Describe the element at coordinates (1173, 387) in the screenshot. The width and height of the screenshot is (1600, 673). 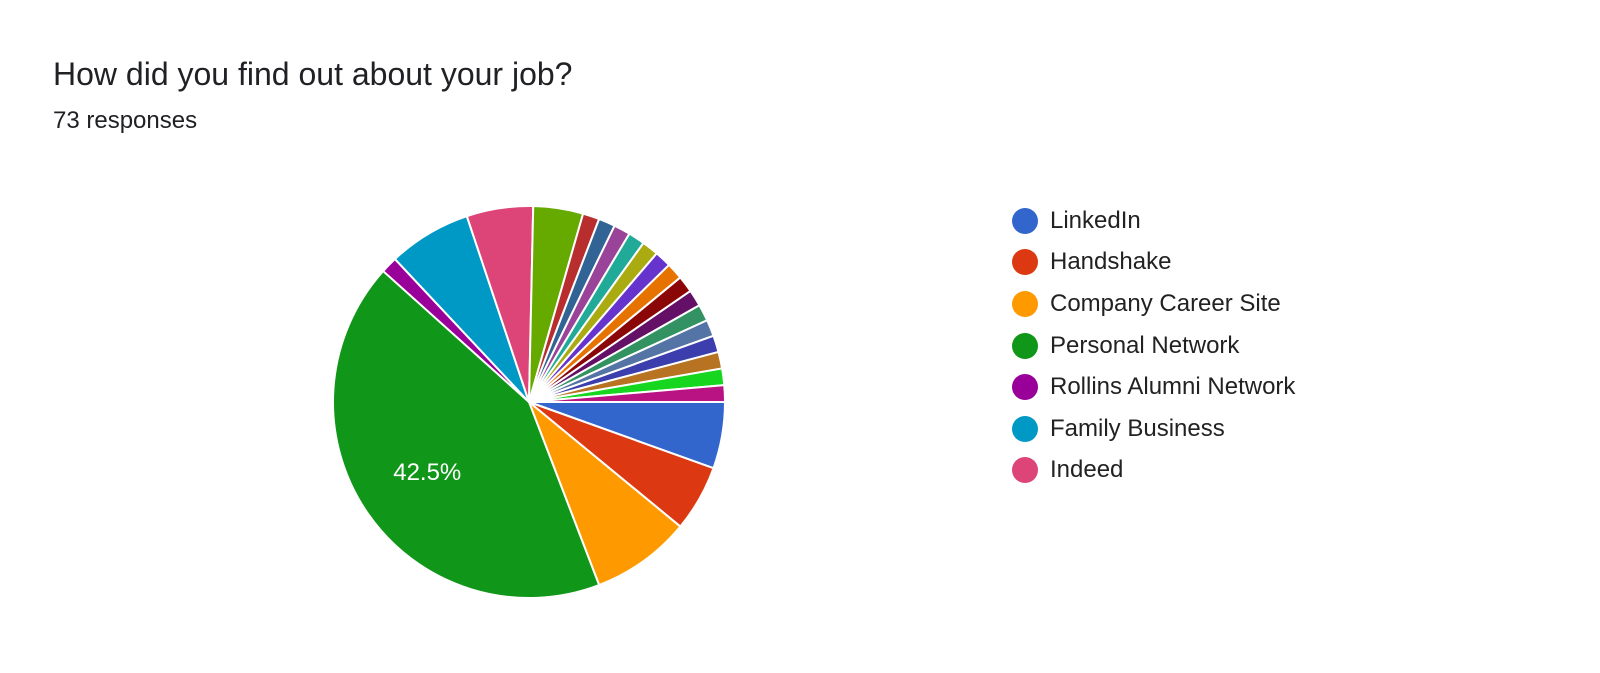
I see `legend-label: Rollins Alumni Network` at that location.